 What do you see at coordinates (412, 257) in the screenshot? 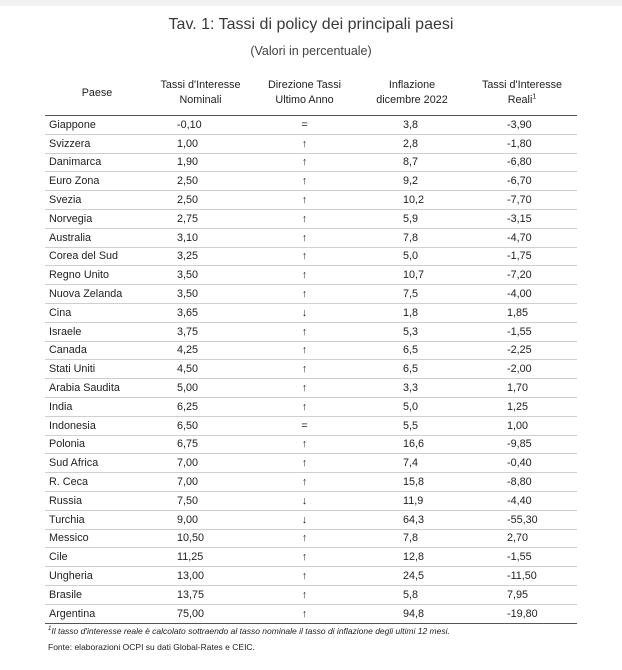
I see `inflation-cell: 5,0` at bounding box center [412, 257].